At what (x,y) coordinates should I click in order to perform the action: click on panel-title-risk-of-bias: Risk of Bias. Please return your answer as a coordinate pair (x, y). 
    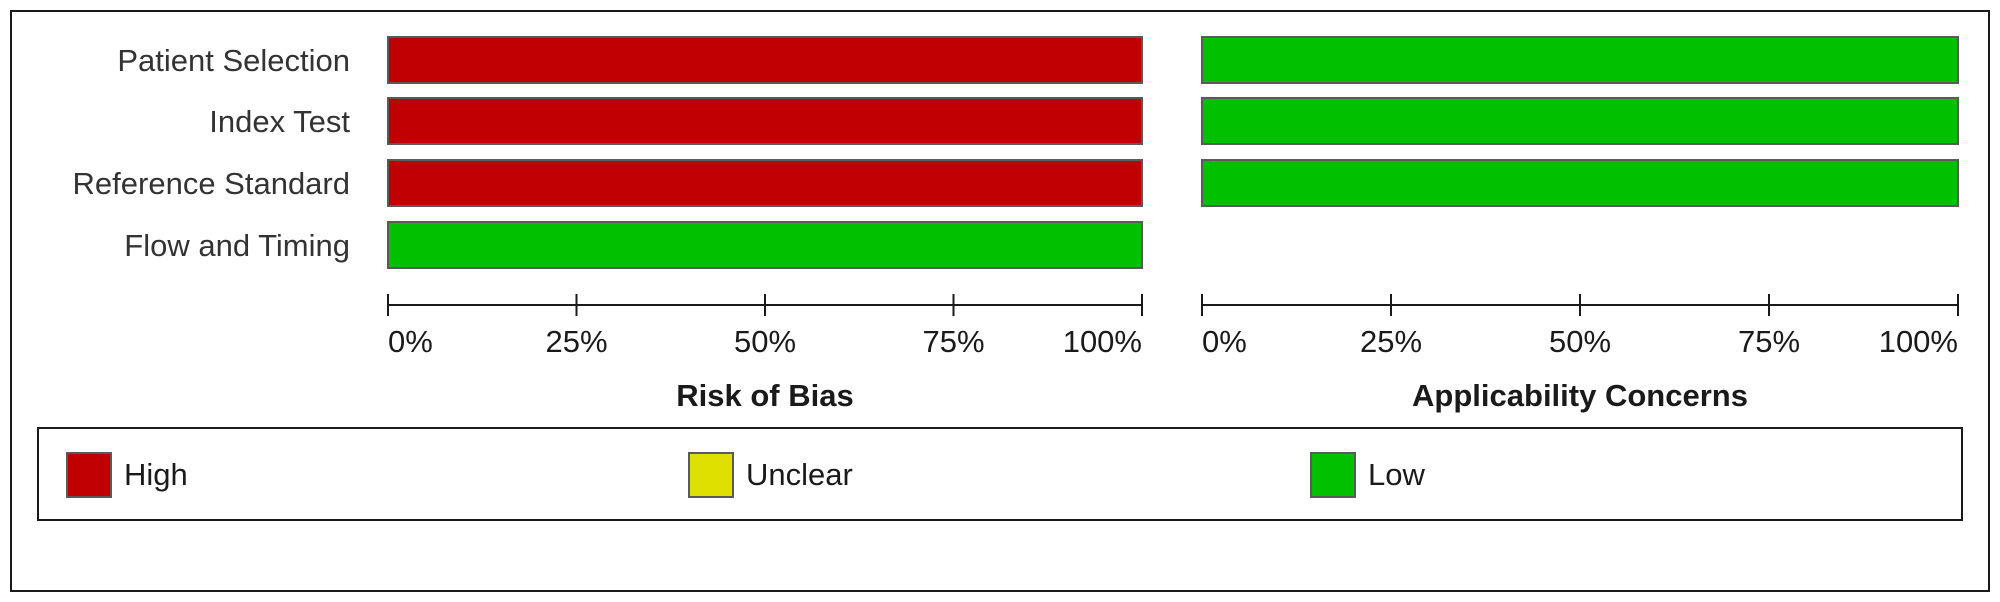
    Looking at the image, I should click on (764, 395).